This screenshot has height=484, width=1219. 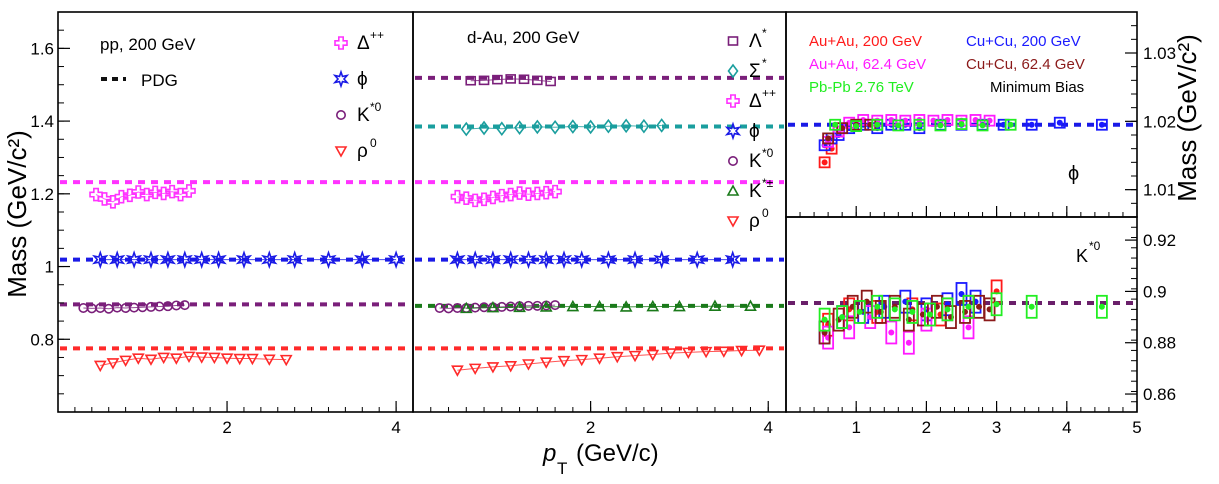 What do you see at coordinates (226, 427) in the screenshot?
I see `pp-x-tick-label: 2` at bounding box center [226, 427].